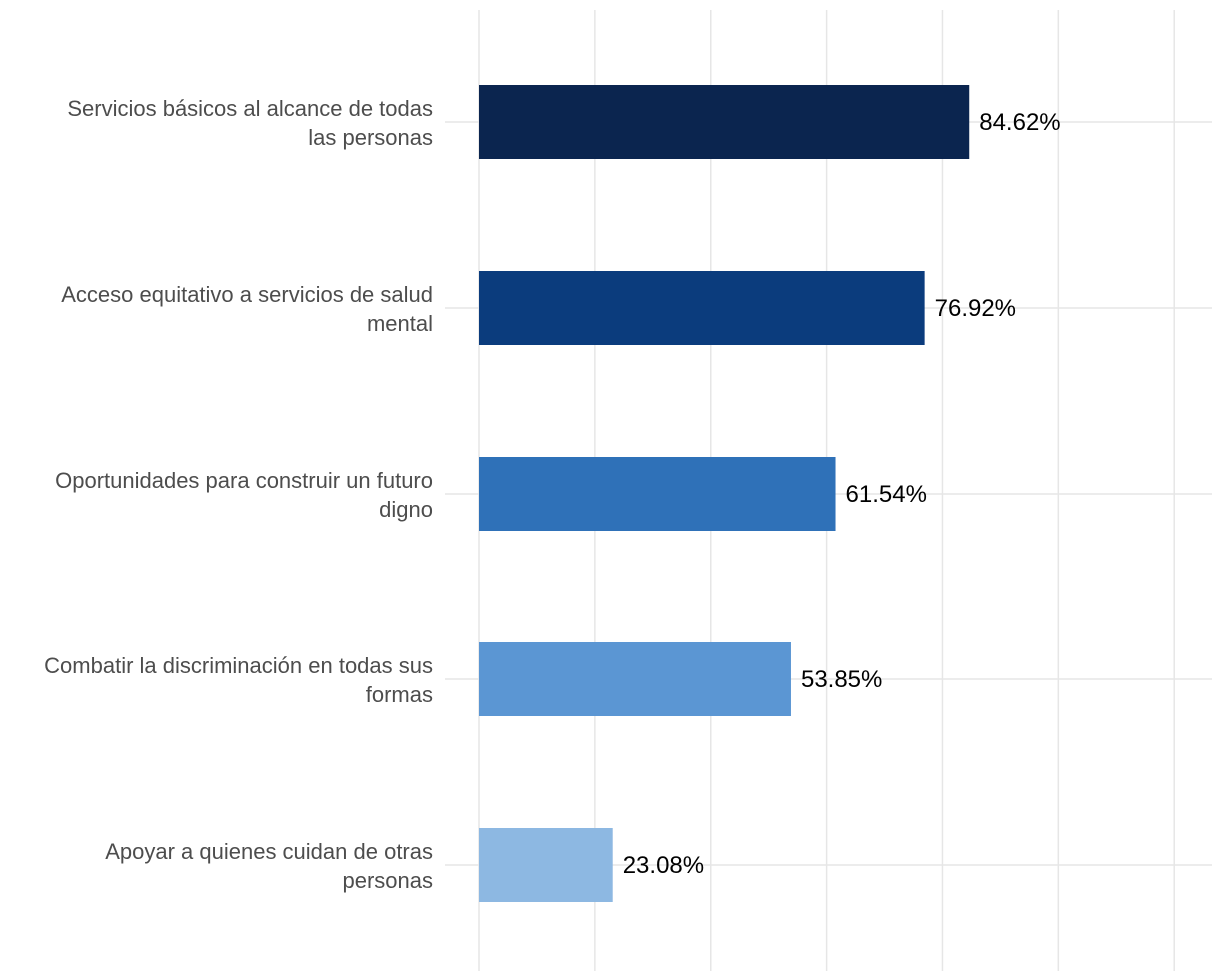 Image resolution: width=1212 pixels, height=971 pixels. I want to click on category-label-line: Acceso equitativo a servicios de salud, so click(247, 294).